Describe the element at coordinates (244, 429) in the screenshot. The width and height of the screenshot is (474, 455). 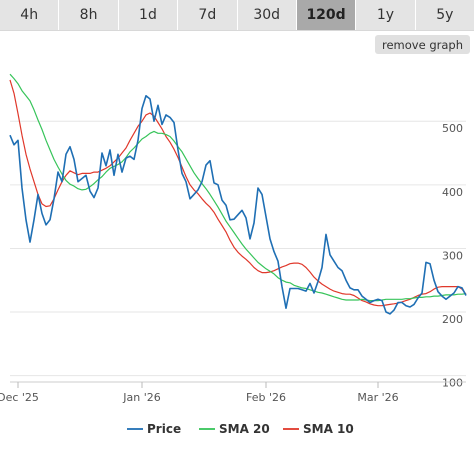
I see `legend-label-sma-20: SMA 20` at that location.